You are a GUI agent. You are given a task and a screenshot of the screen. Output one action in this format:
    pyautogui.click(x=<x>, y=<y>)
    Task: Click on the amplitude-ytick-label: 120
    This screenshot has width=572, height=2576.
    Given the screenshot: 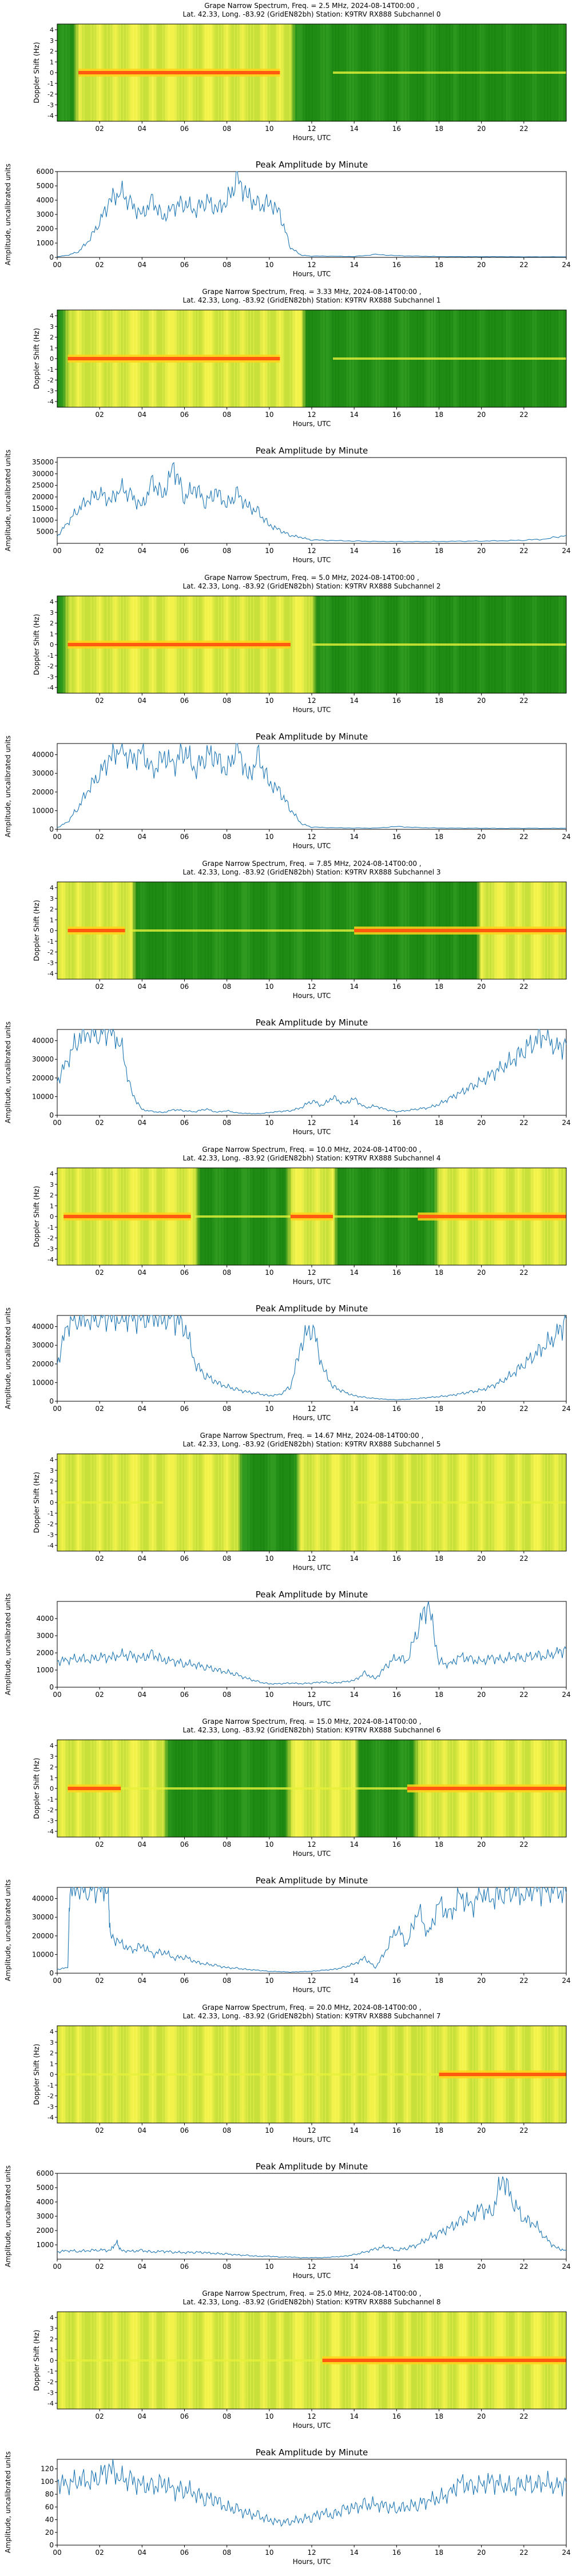 What is the action you would take?
    pyautogui.click(x=47, y=2469)
    